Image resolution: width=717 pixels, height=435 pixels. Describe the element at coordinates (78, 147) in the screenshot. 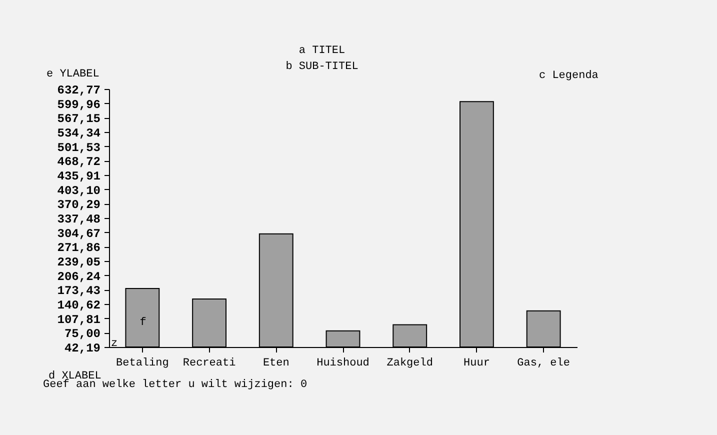

I see `y-tick-label: 501,53` at that location.